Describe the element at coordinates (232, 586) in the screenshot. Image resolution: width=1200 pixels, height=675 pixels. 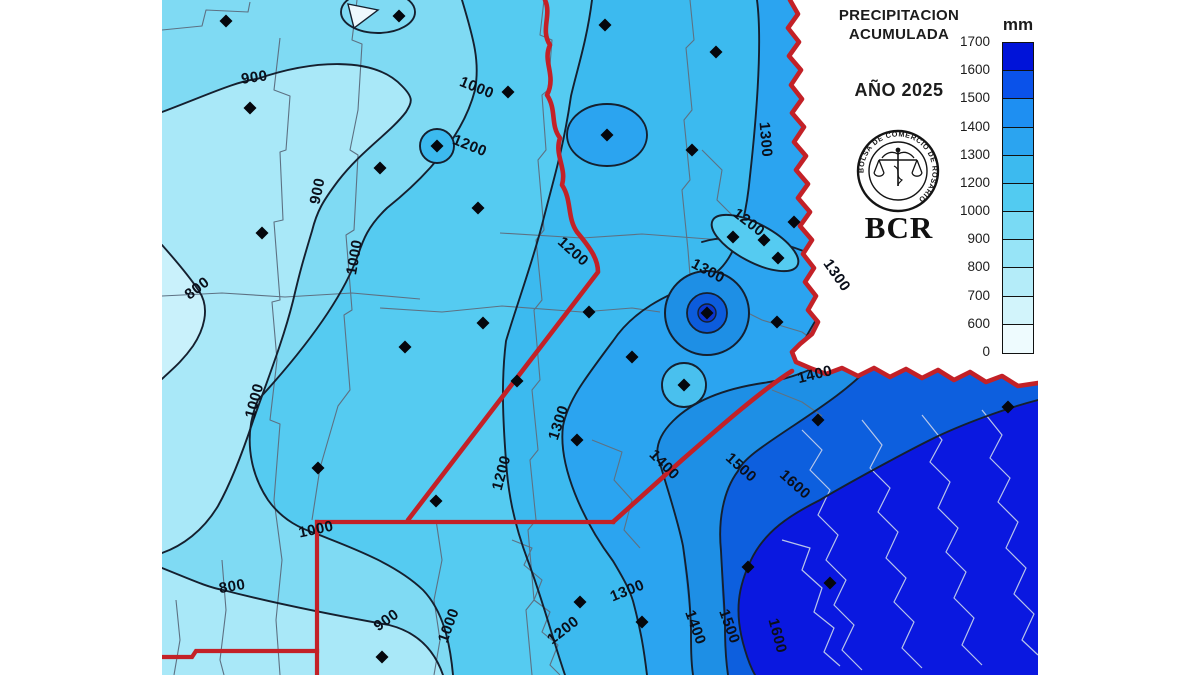
I see `contour-label: 800` at that location.